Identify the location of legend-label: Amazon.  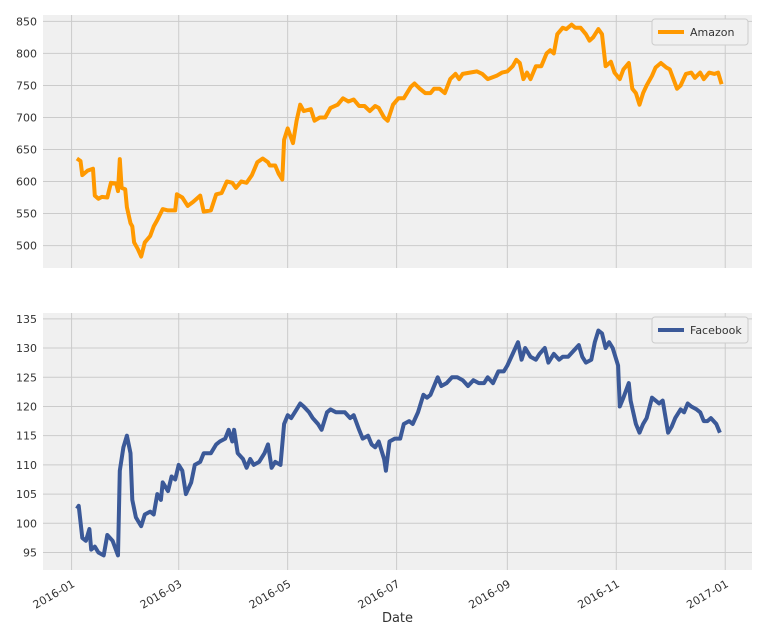
(712, 32).